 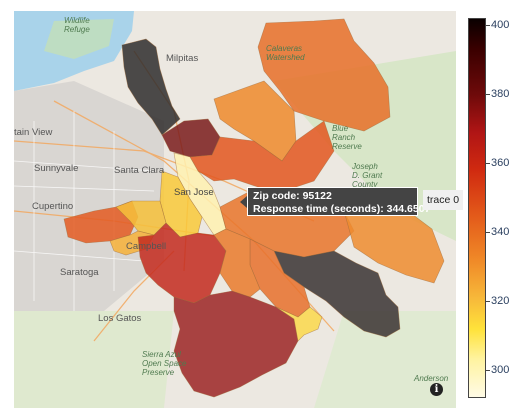 What do you see at coordinates (33, 132) in the screenshot?
I see `label-mountain-view: tain View` at bounding box center [33, 132].